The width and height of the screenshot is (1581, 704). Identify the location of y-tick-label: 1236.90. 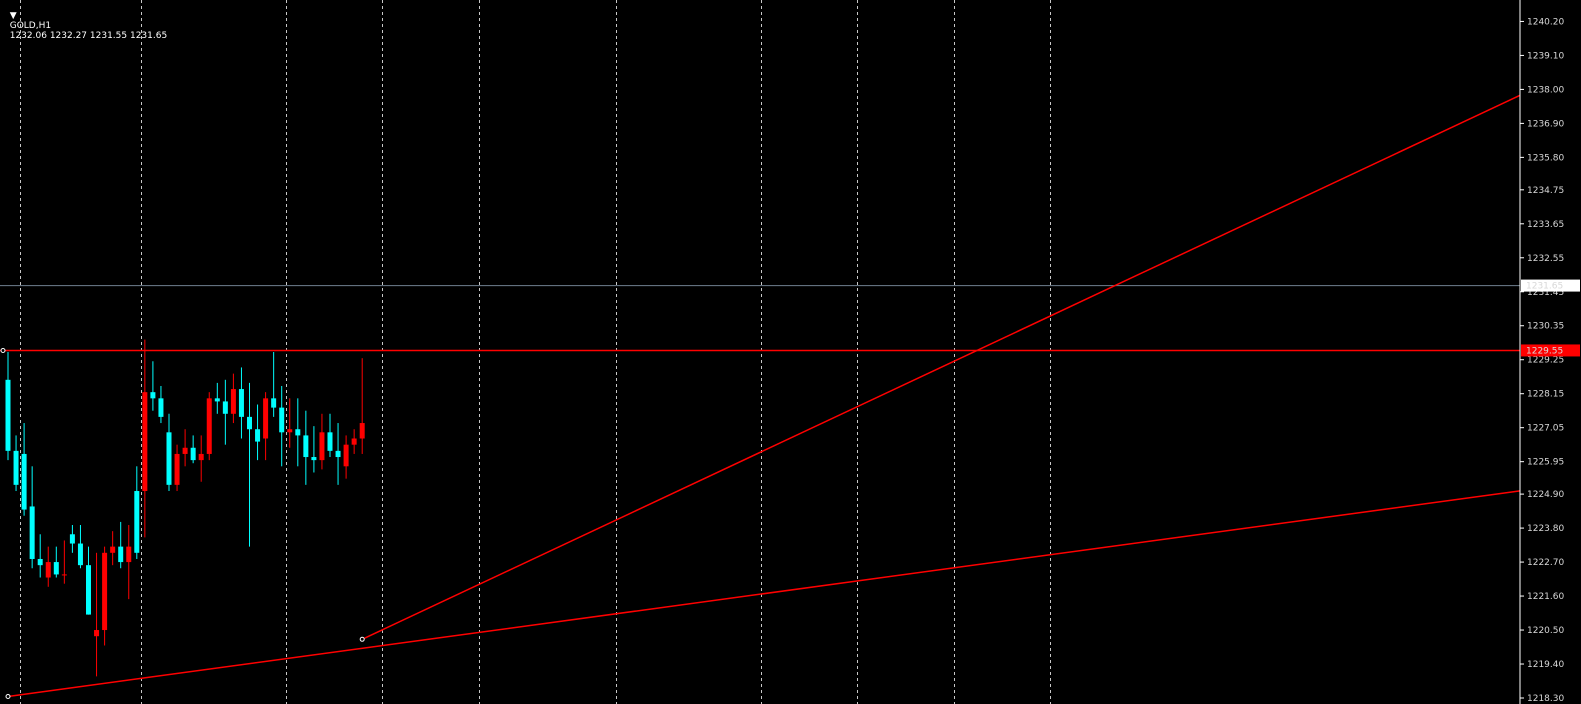
(1545, 124).